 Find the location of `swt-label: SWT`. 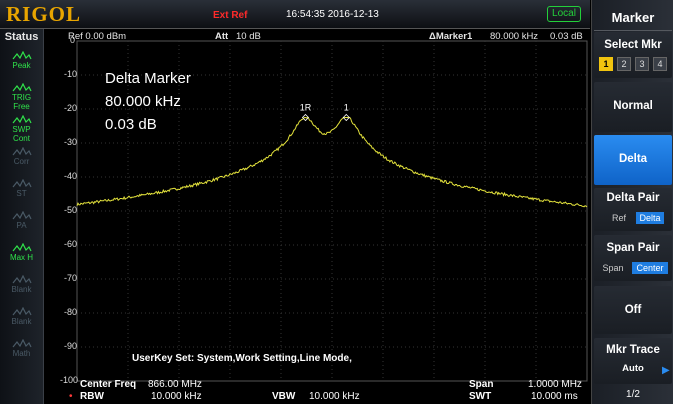

swt-label: SWT is located at coordinates (480, 396).